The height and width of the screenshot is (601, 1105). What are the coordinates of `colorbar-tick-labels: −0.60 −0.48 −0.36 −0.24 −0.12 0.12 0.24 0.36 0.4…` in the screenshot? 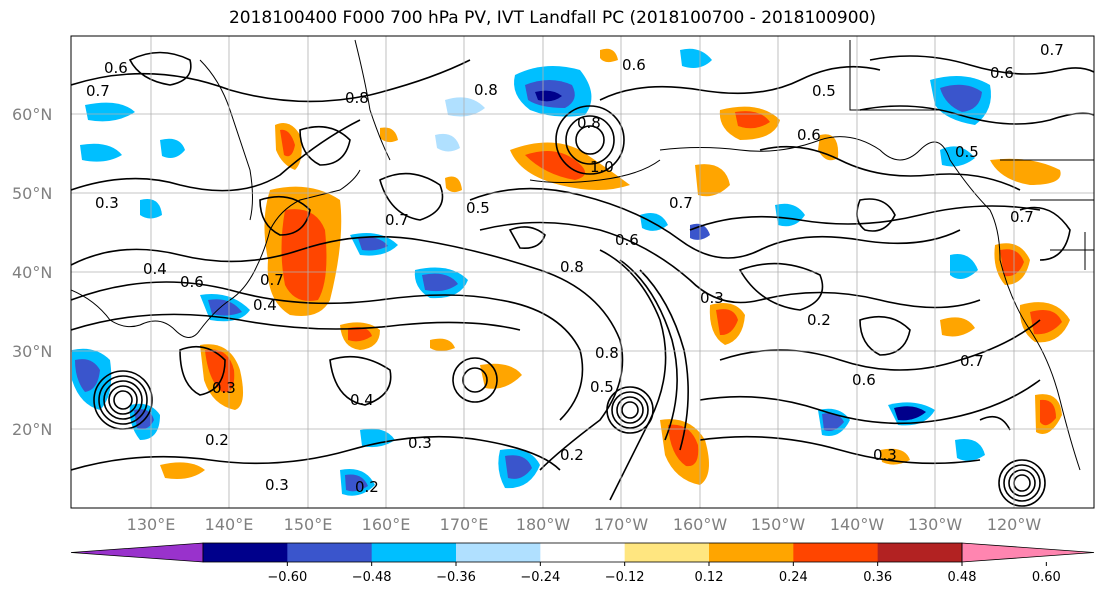 It's located at (664, 573).